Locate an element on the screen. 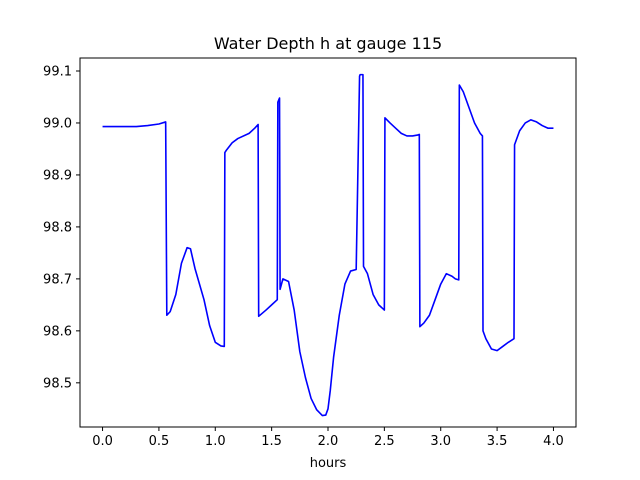 This screenshot has height=480, width=640. x-axis: 0.0 0.5 1.0 1.5 2.0 2.5 3.0 3.5 4.0 is located at coordinates (328, 438).